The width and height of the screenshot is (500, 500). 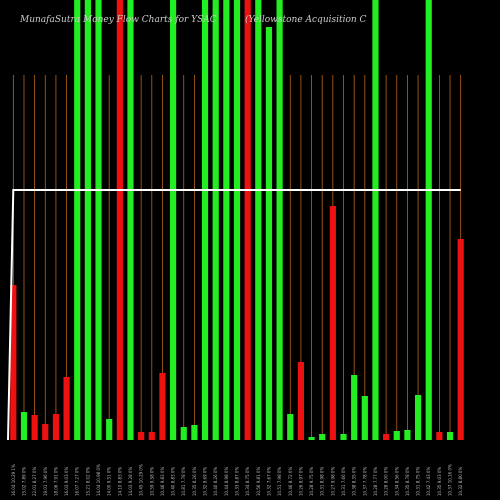 I want to click on x-tick-label: 15.02 7.89 0%, so click(x=23, y=481).